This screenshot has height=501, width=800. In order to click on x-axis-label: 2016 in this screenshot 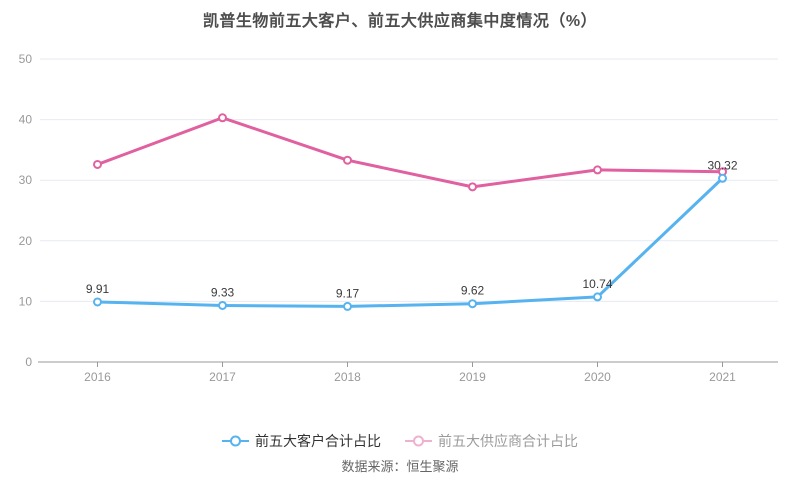, I will do `click(97, 377)`.